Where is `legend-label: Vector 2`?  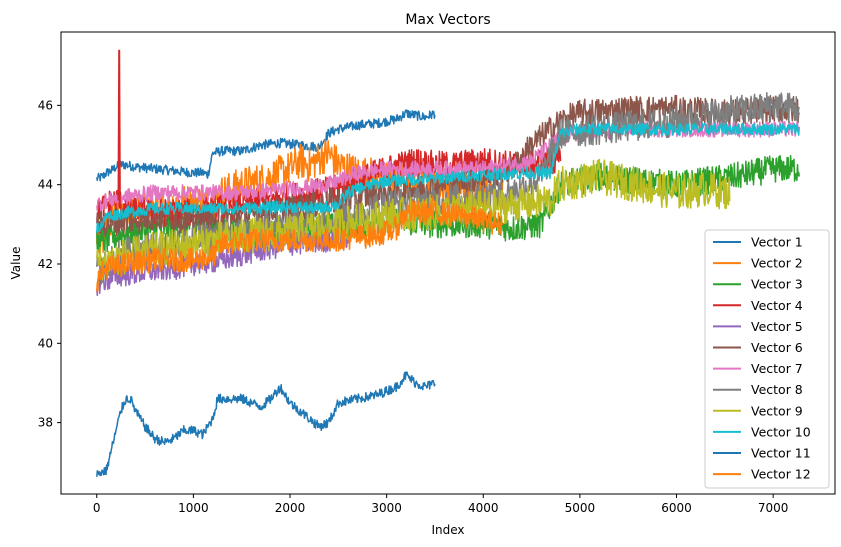 legend-label: Vector 2 is located at coordinates (777, 263).